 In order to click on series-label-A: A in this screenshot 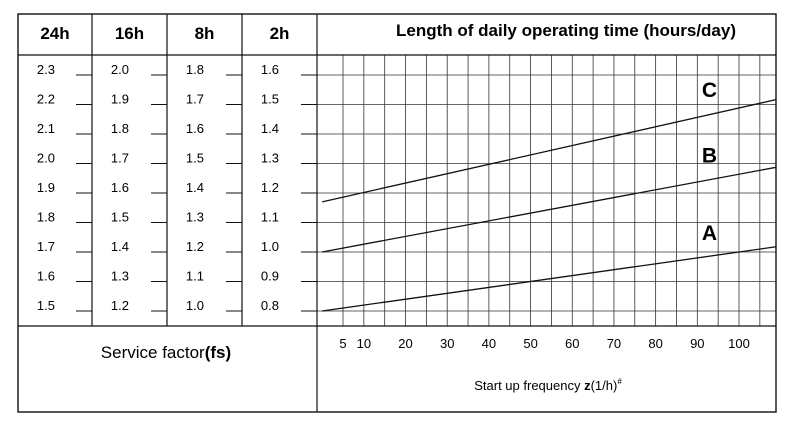, I will do `click(709, 233)`.